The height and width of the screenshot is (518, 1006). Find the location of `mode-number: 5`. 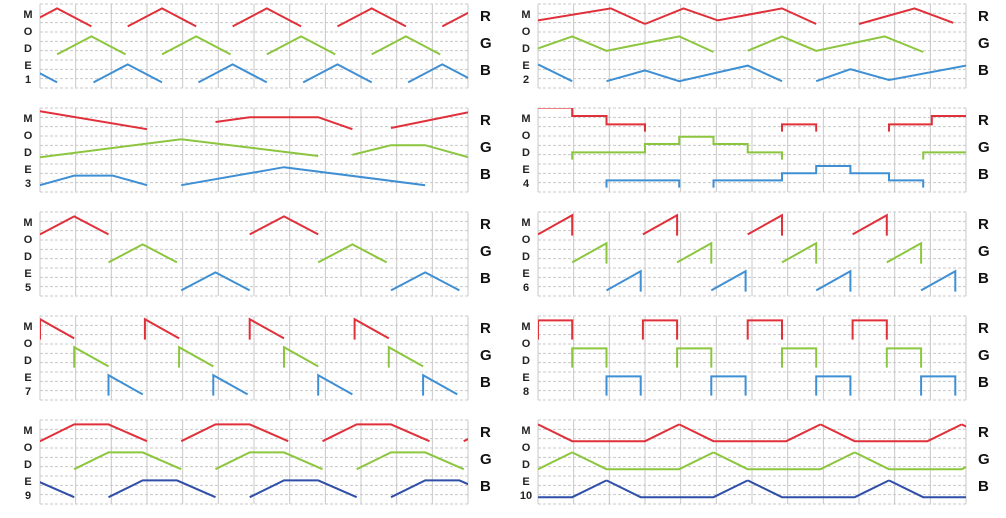

mode-number: 5 is located at coordinates (28, 288).